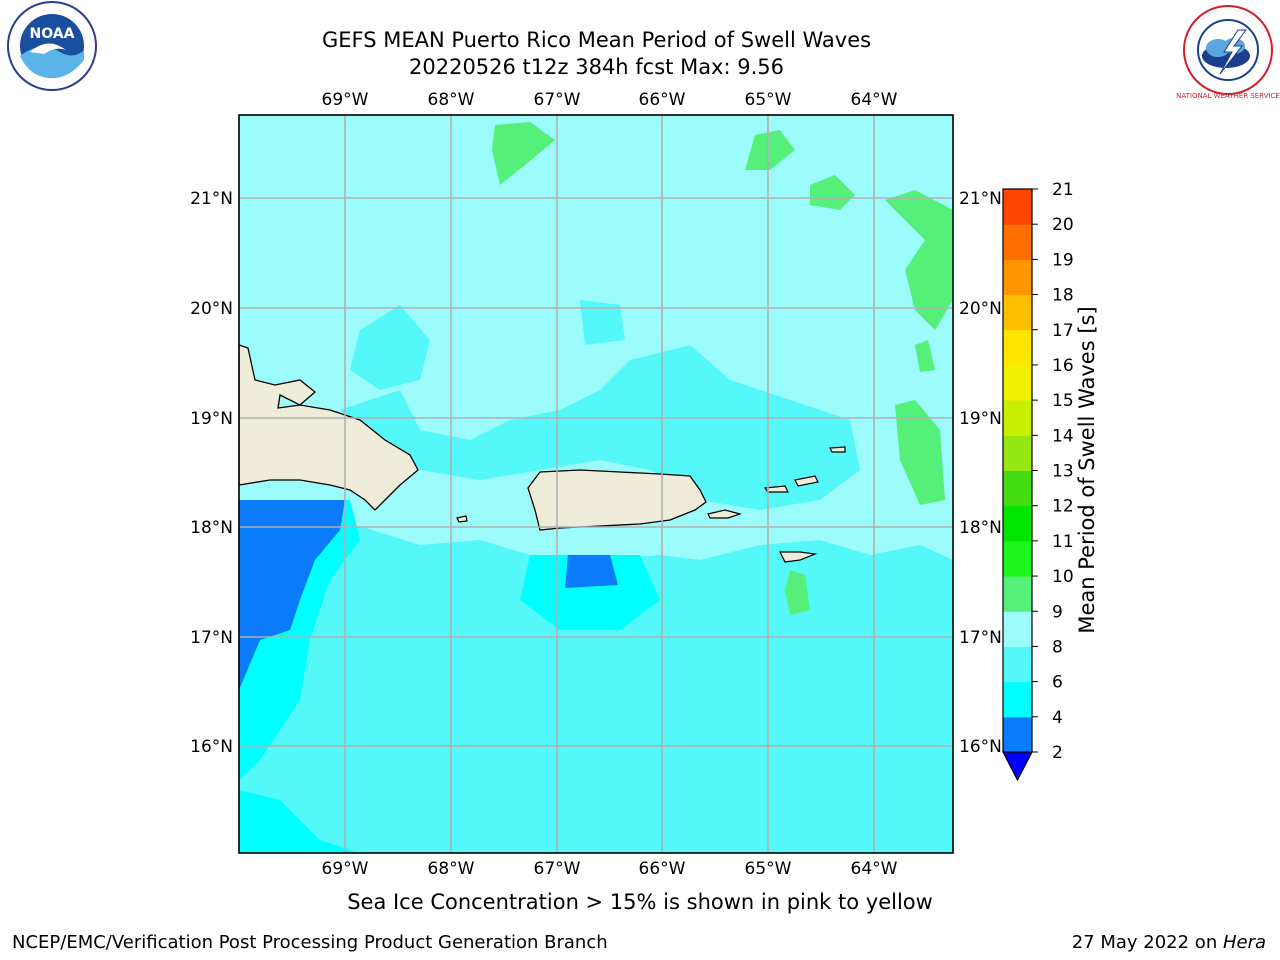 The image size is (1280, 960). What do you see at coordinates (390, 347) in the screenshot?
I see `swell-contour-6-8-north` at bounding box center [390, 347].